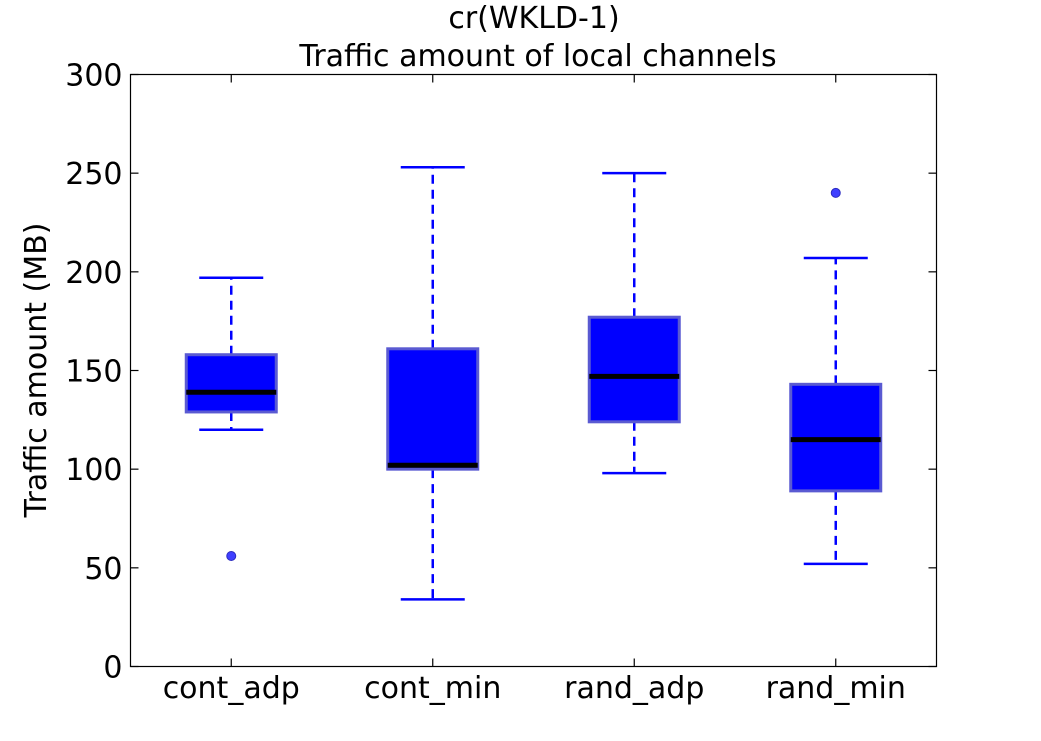 The height and width of the screenshot is (741, 1041). What do you see at coordinates (634, 688) in the screenshot?
I see `x-tick-label: rand_adp` at bounding box center [634, 688].